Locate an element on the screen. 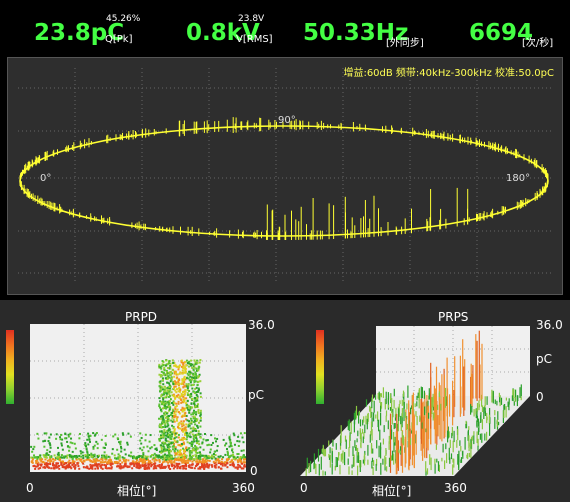 This screenshot has width=570, height=502. phase-label-180: 180° is located at coordinates (518, 178).